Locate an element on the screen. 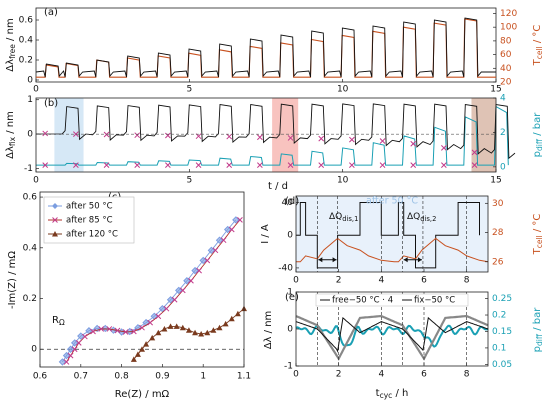  y-axis-label-left: Δλ / nm is located at coordinates (268, 330).